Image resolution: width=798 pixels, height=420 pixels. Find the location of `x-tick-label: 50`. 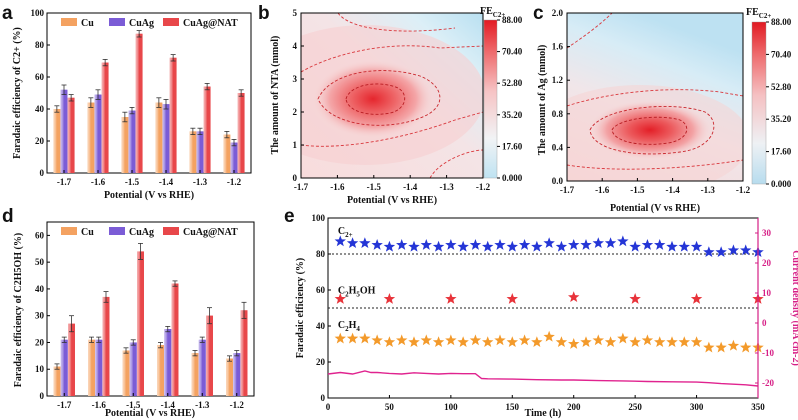

x-tick-label: 50 is located at coordinates (390, 407).